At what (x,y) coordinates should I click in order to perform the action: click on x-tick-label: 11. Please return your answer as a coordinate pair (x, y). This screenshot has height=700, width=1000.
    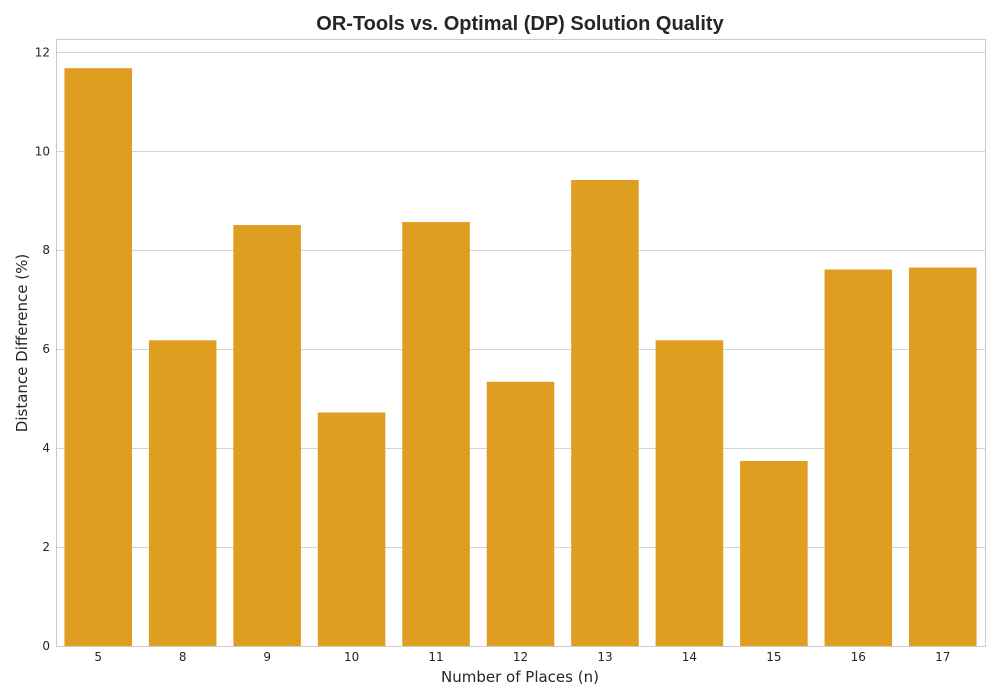
    Looking at the image, I should click on (435, 657).